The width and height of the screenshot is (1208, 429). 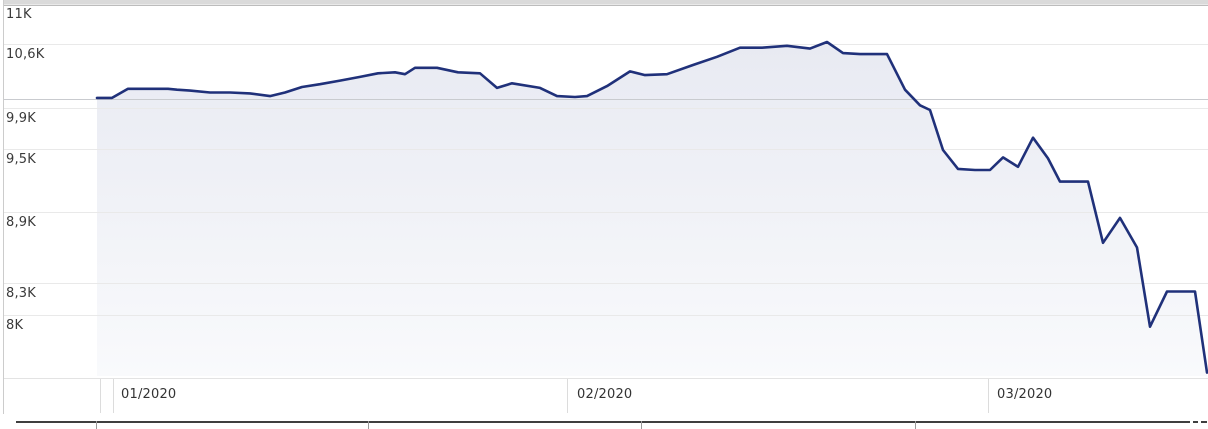 I want to click on top-scrollbar-track, so click(x=605, y=3).